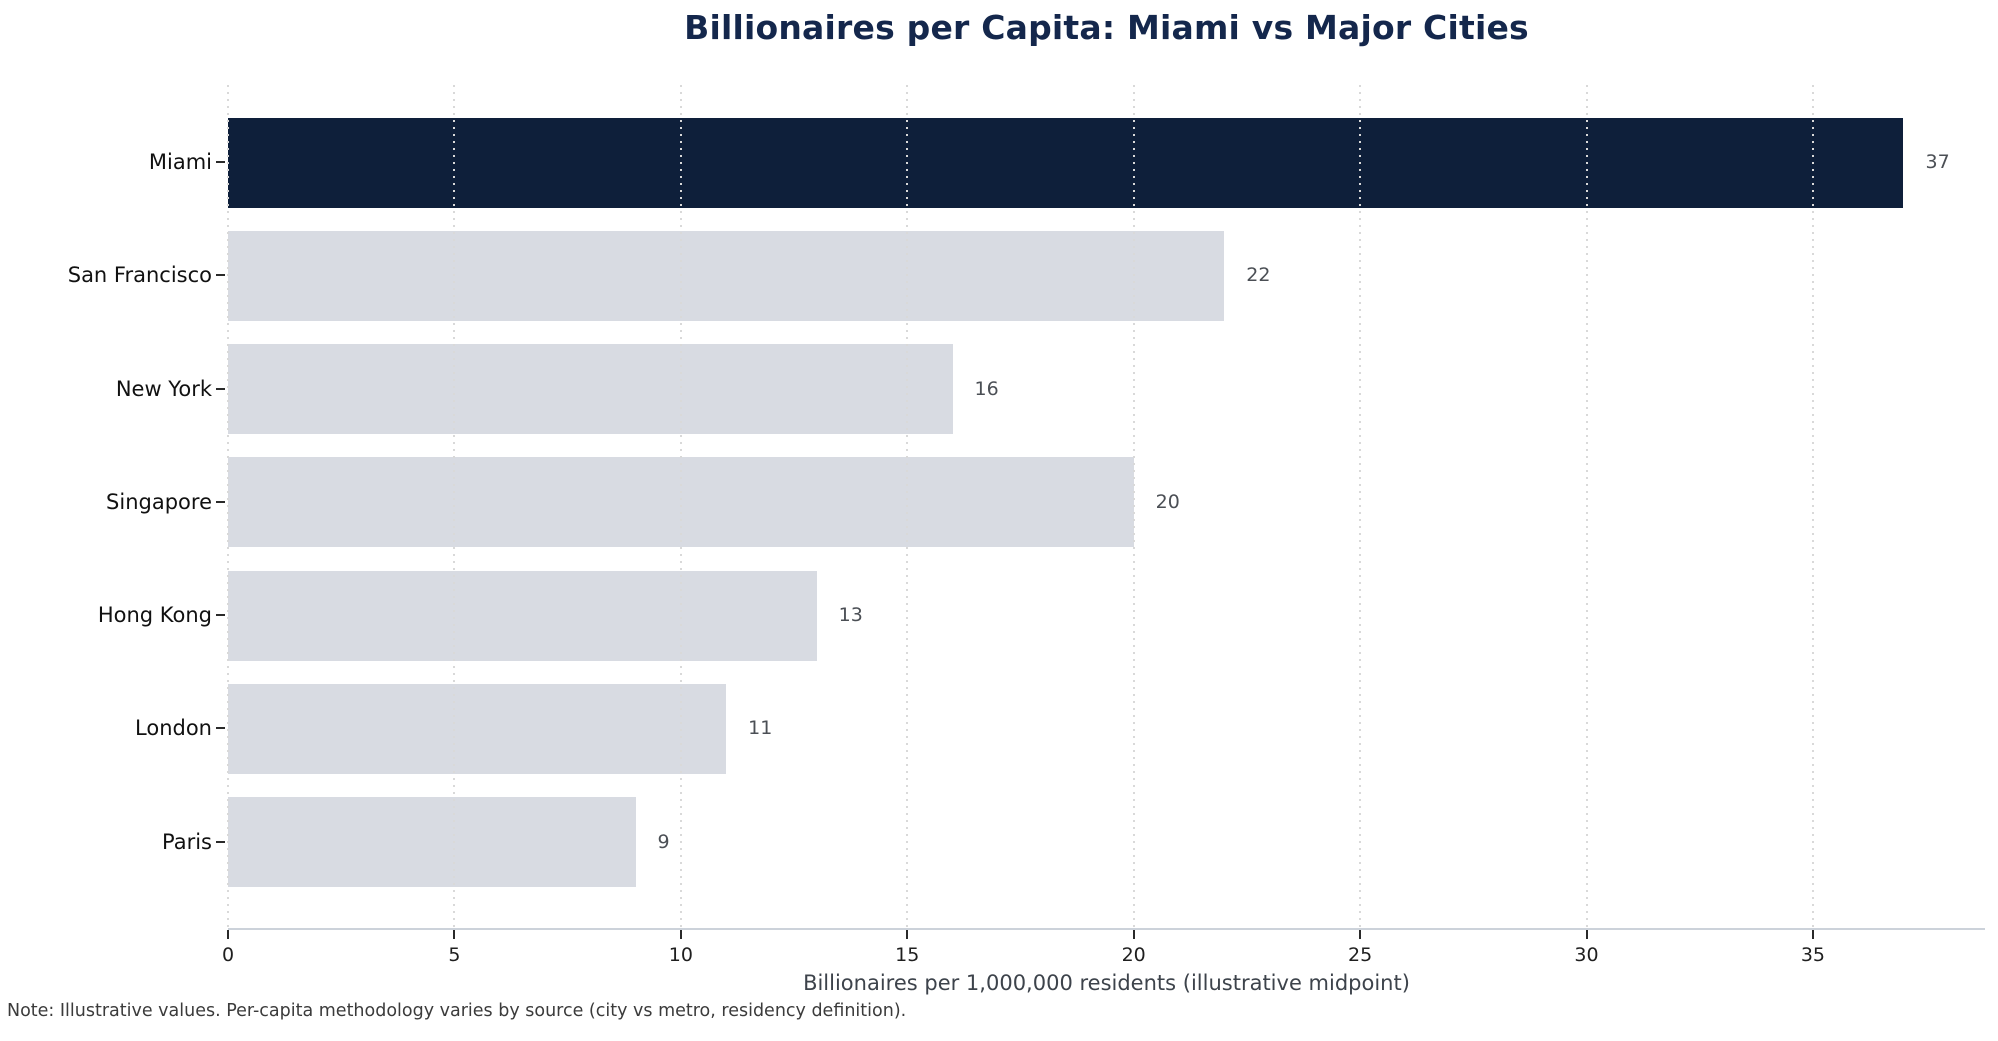  Describe the element at coordinates (1041, 615) in the screenshot. I see `bar-row: Hong Kong 13` at that location.